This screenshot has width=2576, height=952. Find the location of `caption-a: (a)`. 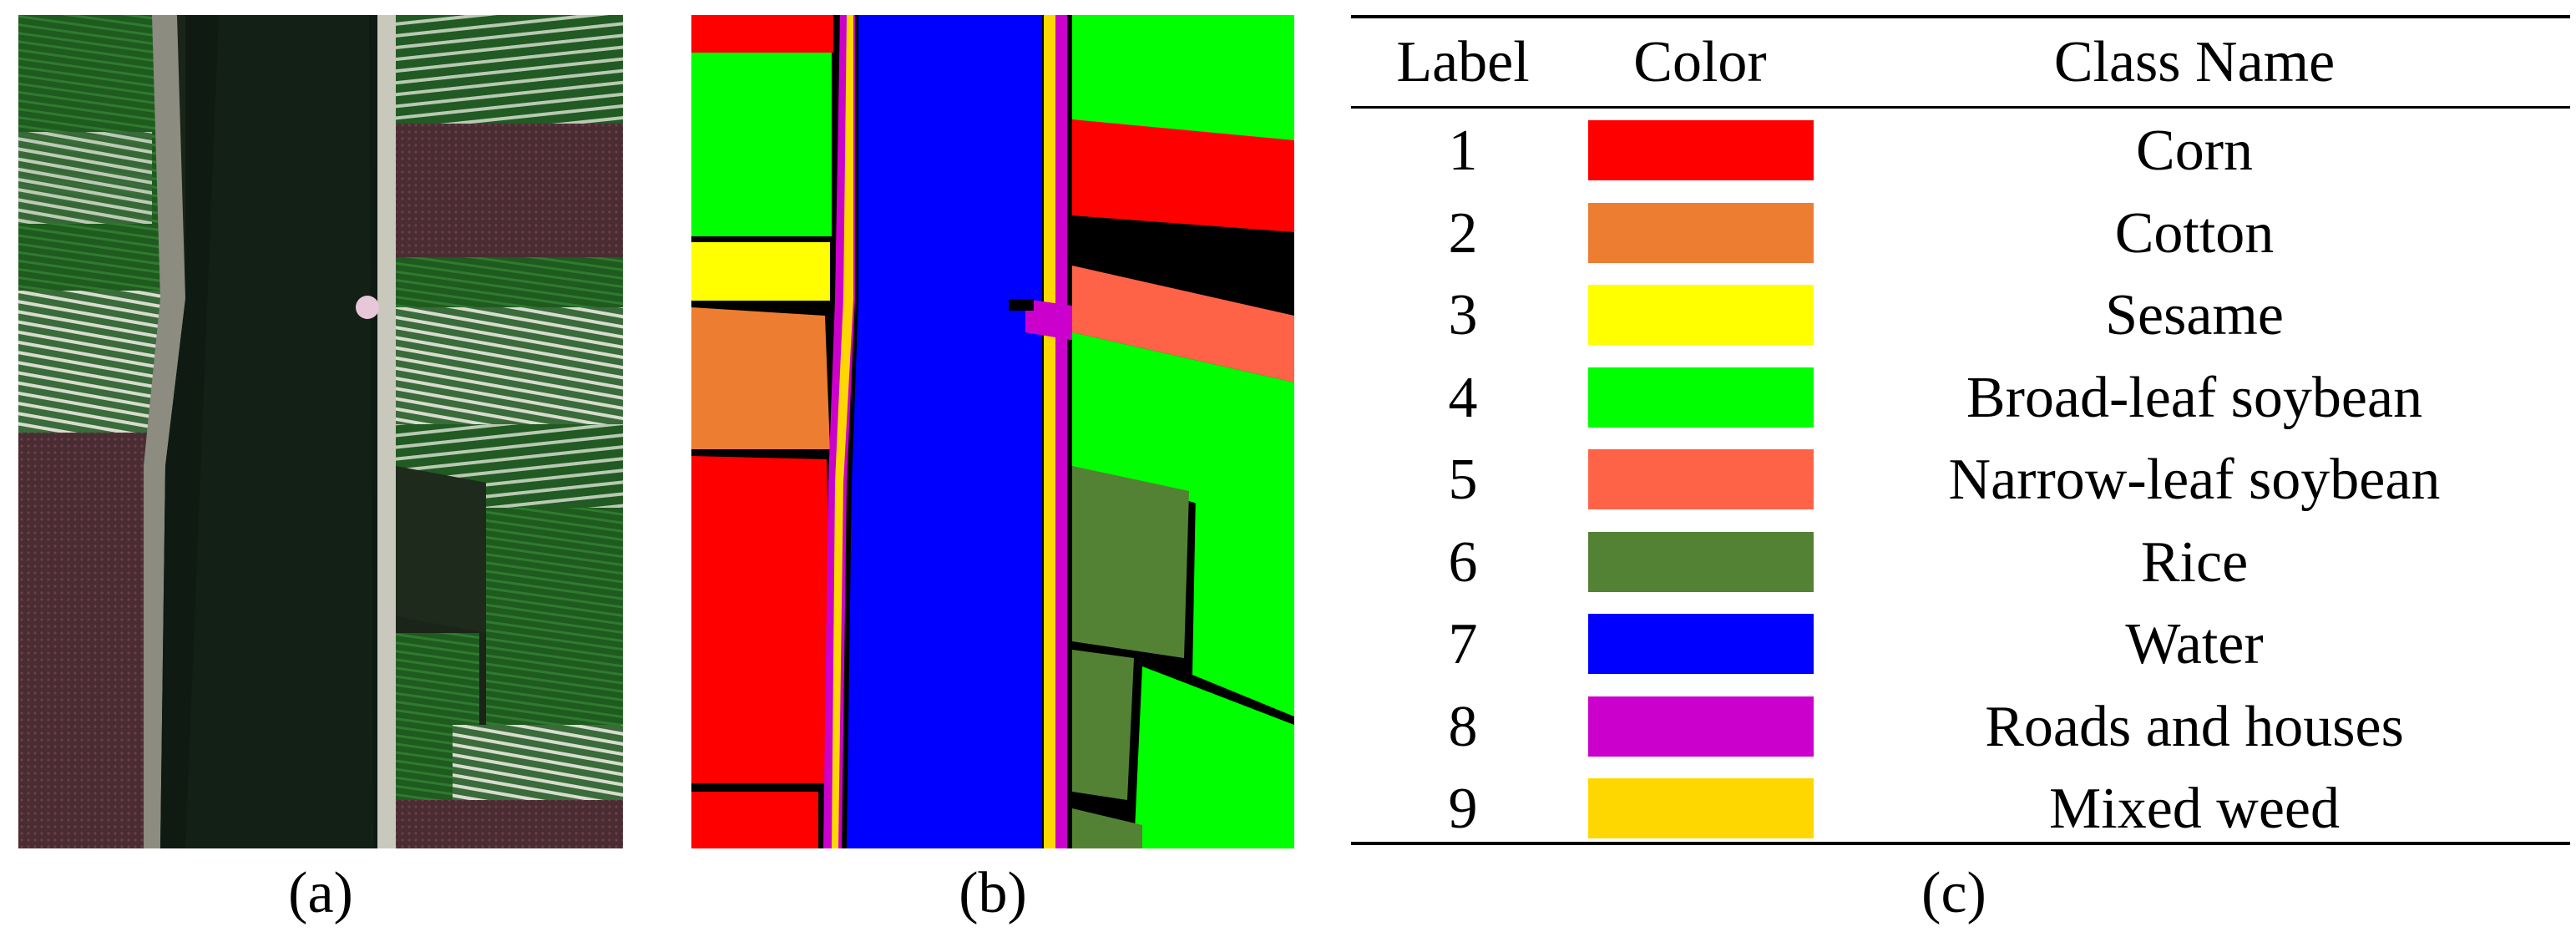

caption-a: (a) is located at coordinates (320, 893).